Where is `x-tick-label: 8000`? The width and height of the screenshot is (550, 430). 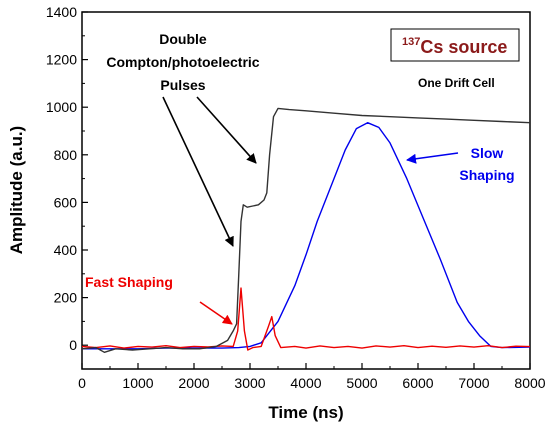
x-tick-label: 8000 is located at coordinates (529, 383).